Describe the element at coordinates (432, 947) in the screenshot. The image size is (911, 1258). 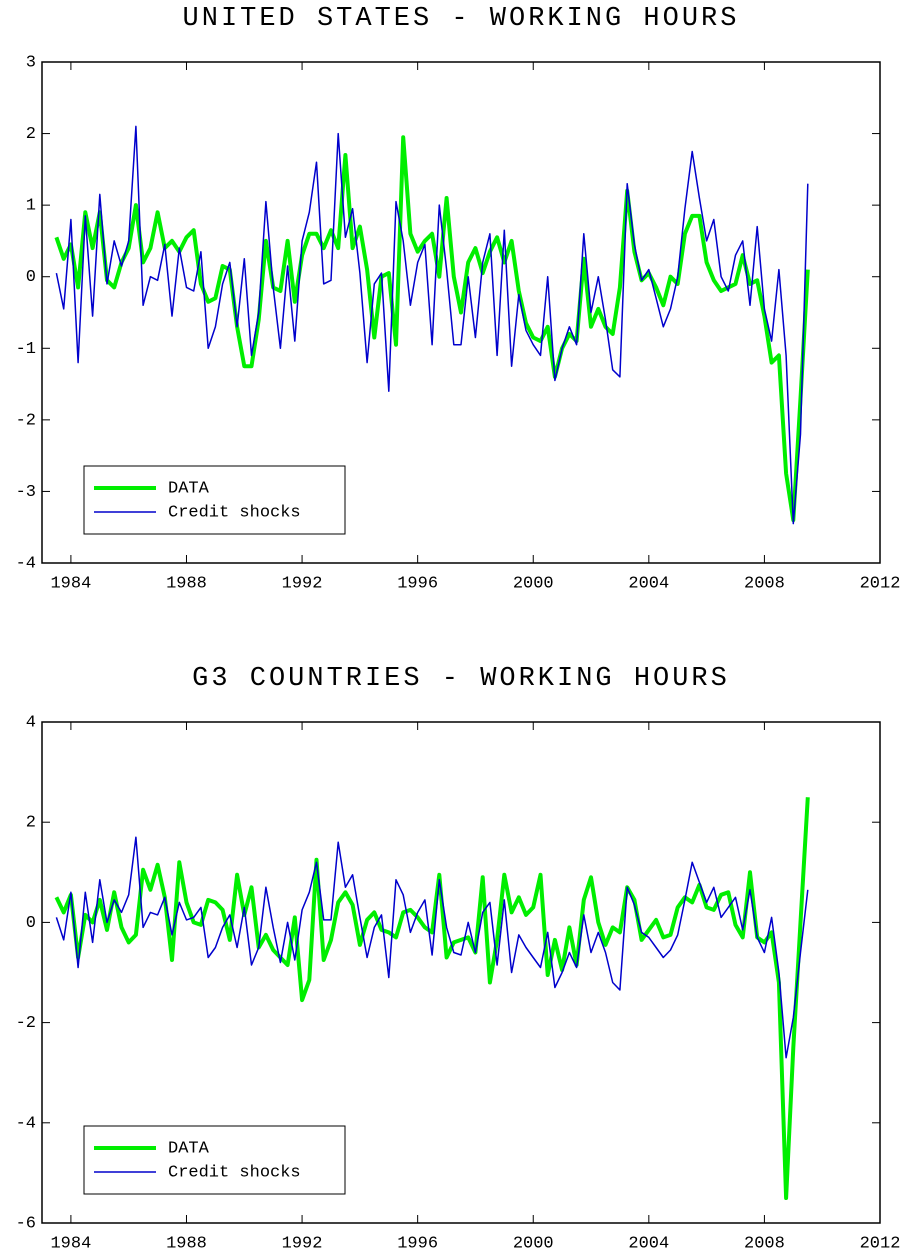
I see `data-line` at that location.